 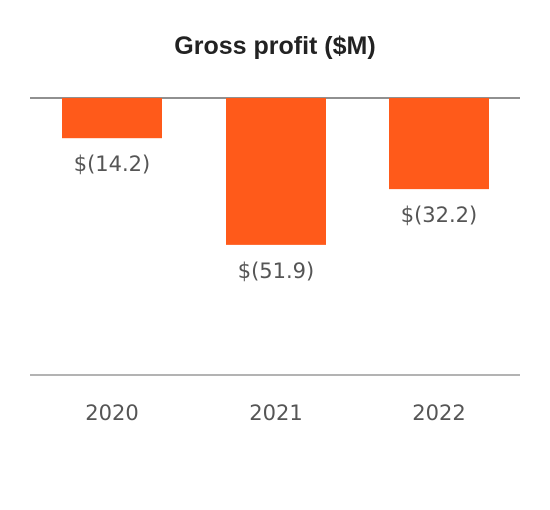 What do you see at coordinates (439, 215) in the screenshot?
I see `data-label-2022: $(32.2)` at bounding box center [439, 215].